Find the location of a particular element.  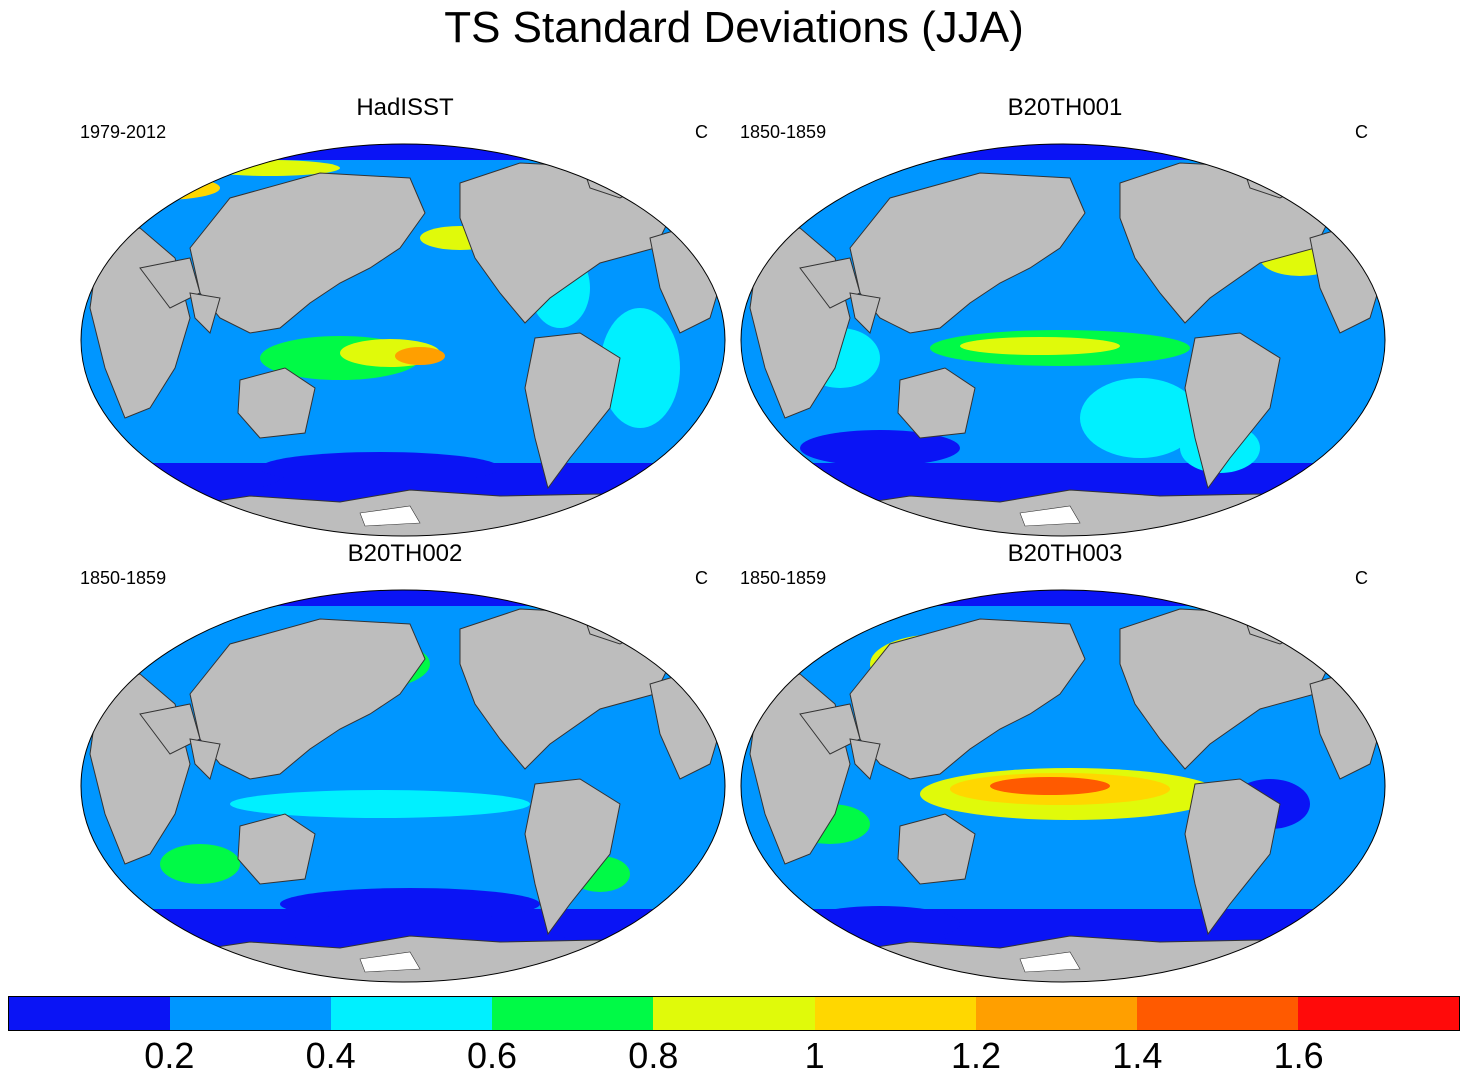

panel-title: B20TH002 is located at coordinates (405, 553).